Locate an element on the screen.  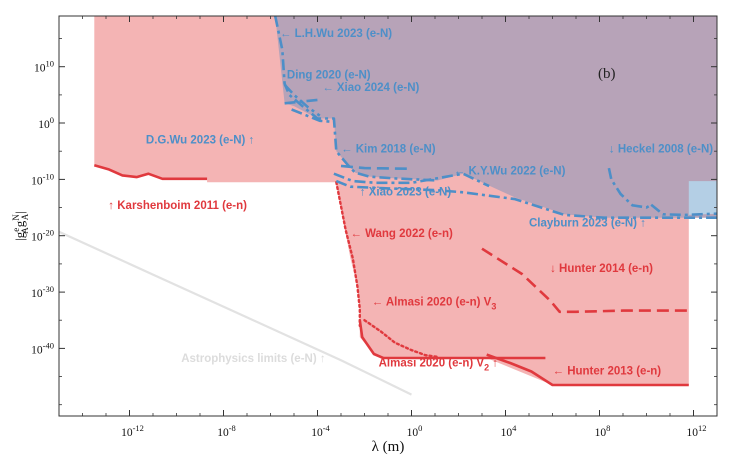
y-tick-label: 10-10 is located at coordinates (42, 179).